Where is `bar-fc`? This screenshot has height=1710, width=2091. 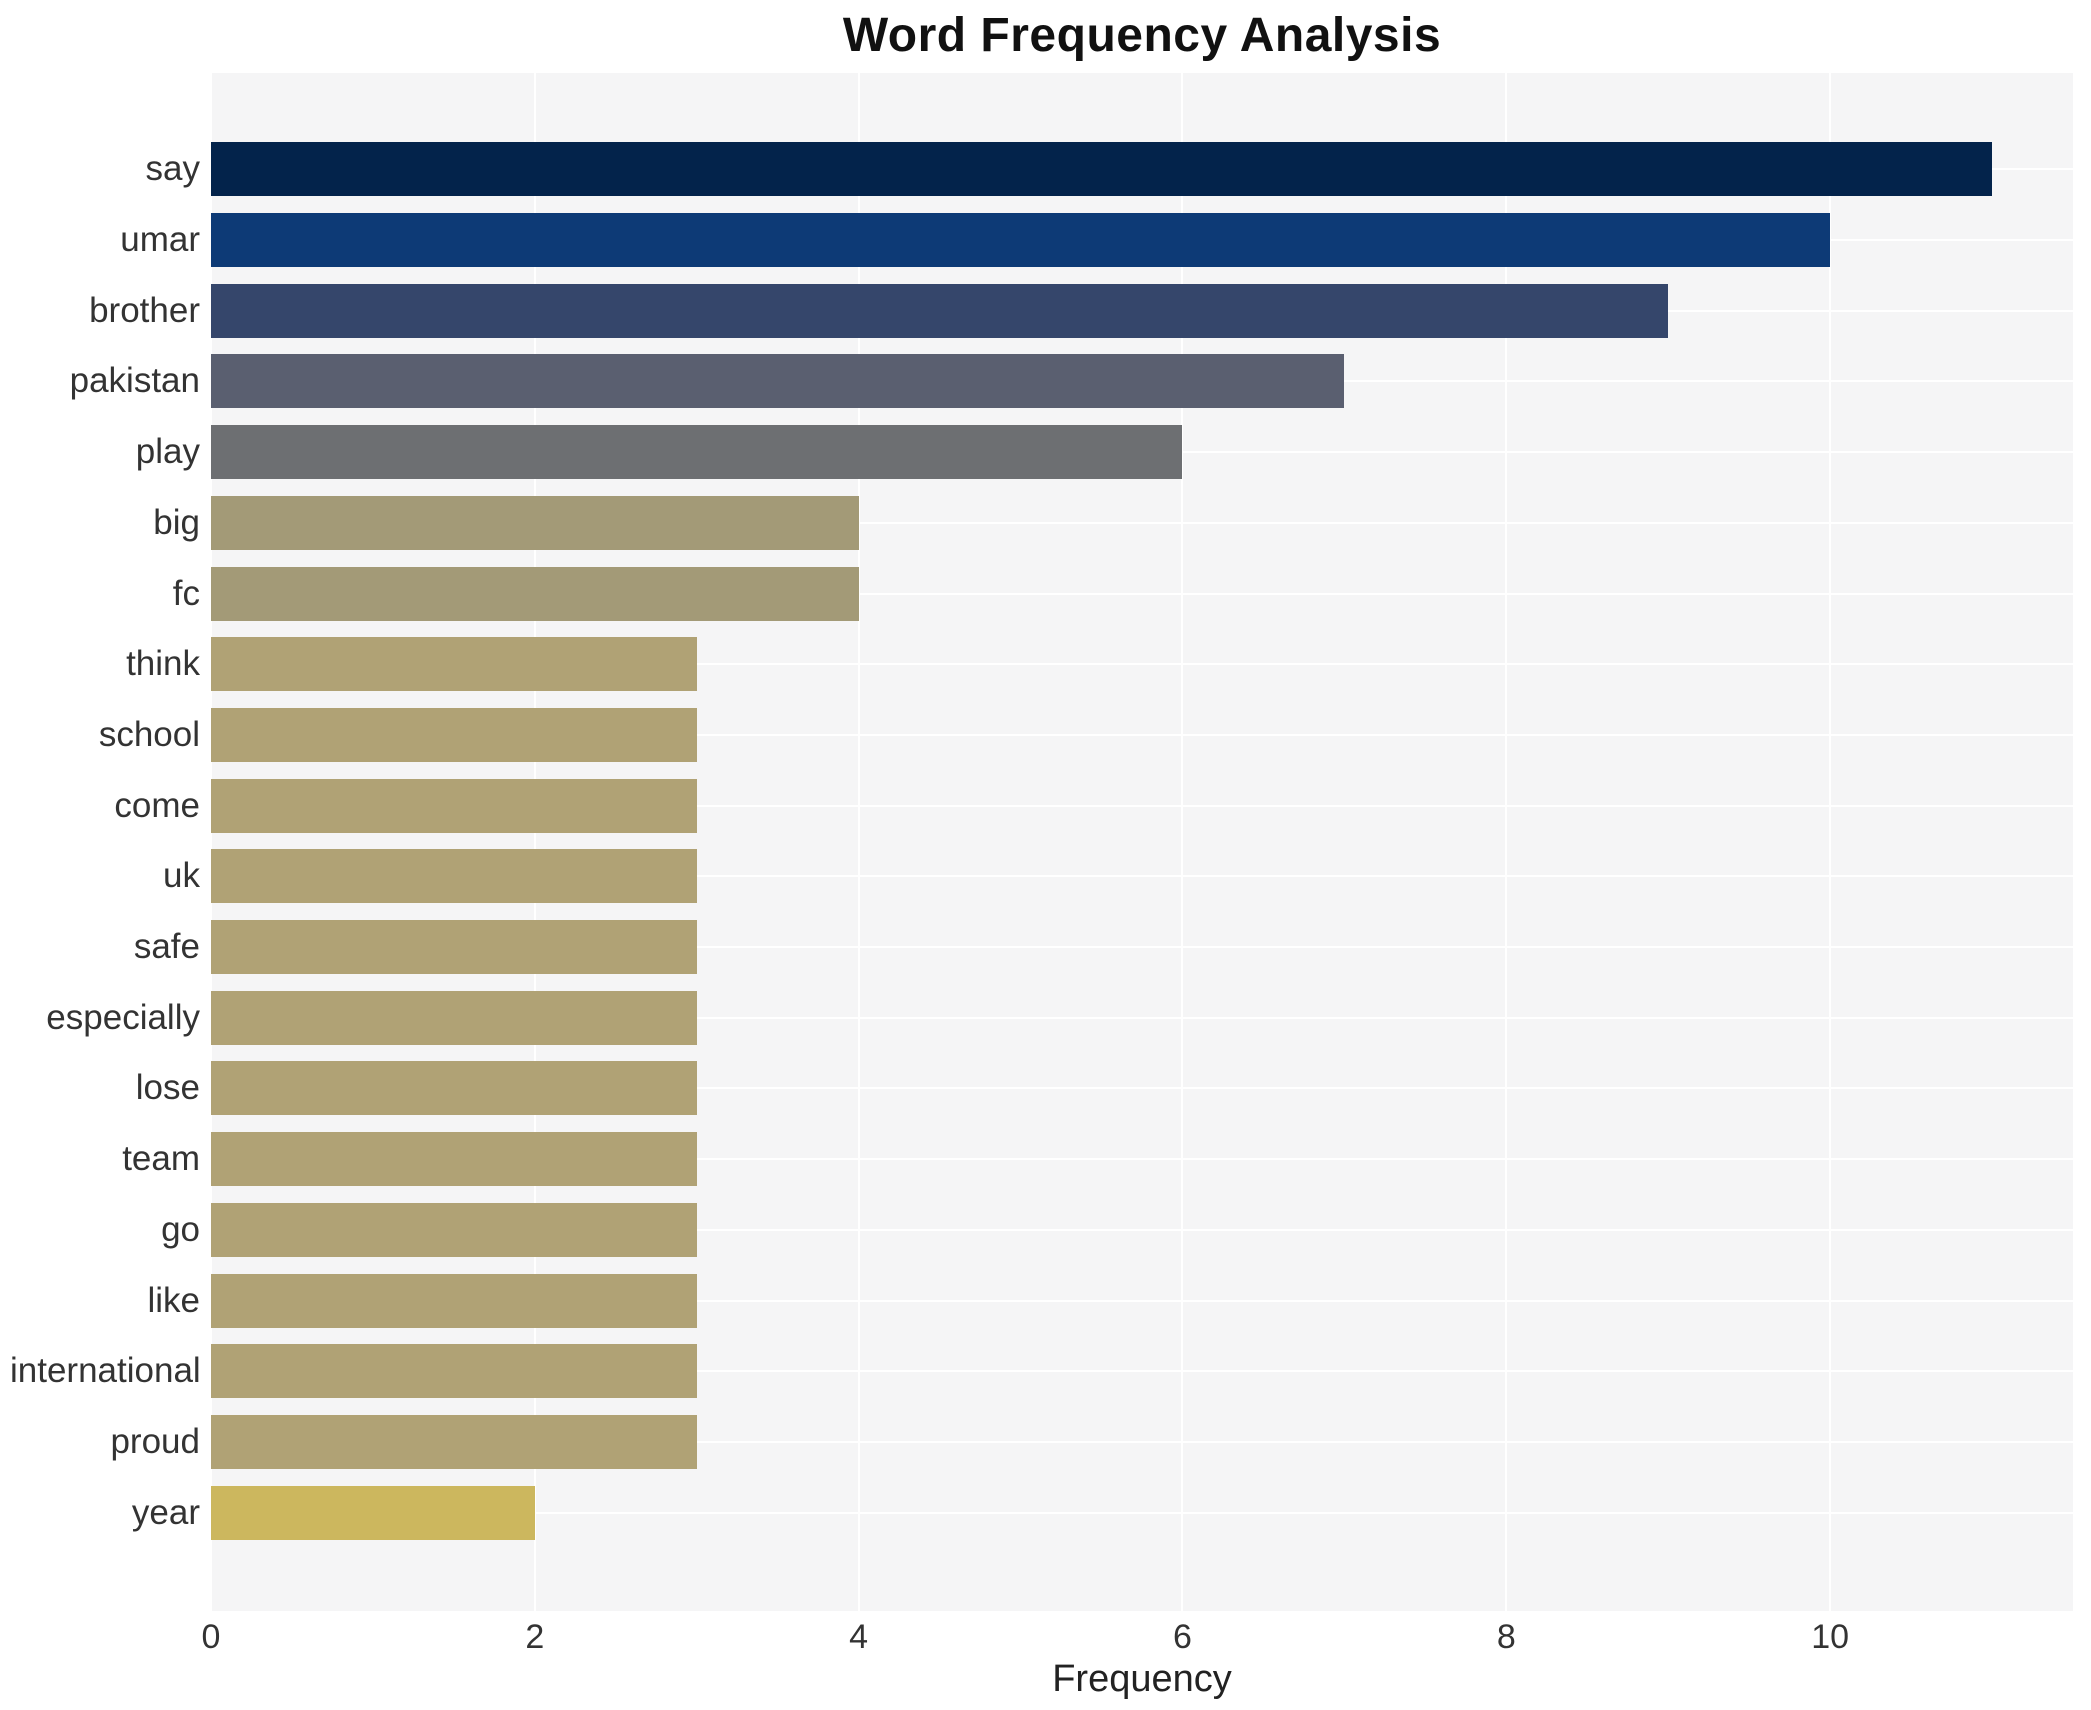
bar-fc is located at coordinates (535, 593).